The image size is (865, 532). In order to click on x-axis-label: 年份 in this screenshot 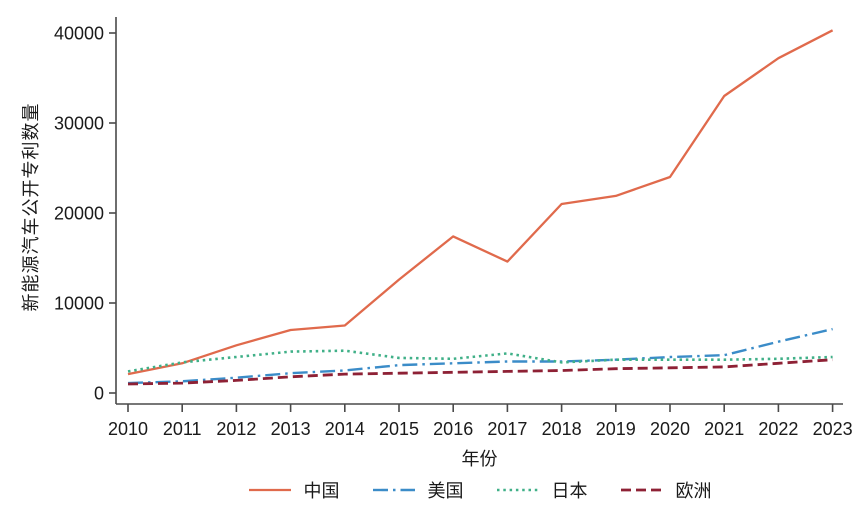, I will do `click(479, 459)`.